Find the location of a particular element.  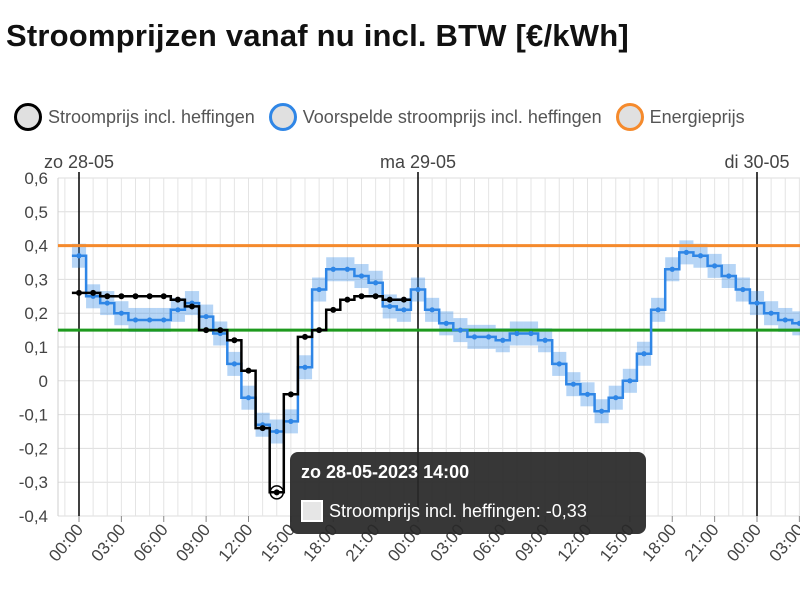

y-tick-label: 0,2 is located at coordinates (36, 313).